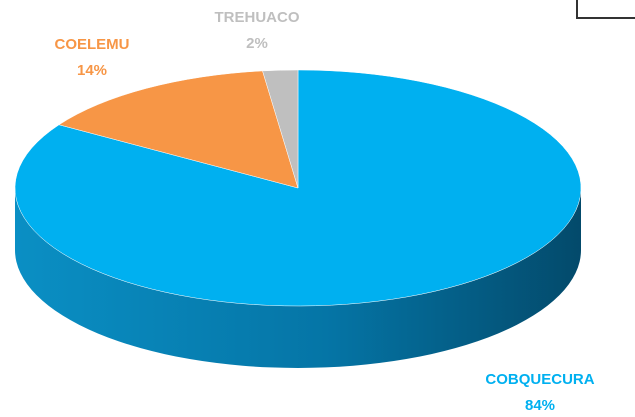 This screenshot has width=635, height=417. I want to click on slice-label: COBQUECURA, so click(539, 379).